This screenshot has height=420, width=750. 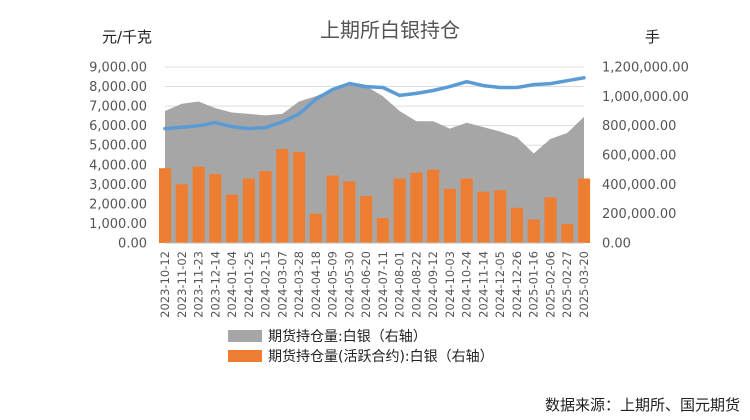 What do you see at coordinates (390, 30) in the screenshot?
I see `chart-title: 上期所白银持仓` at bounding box center [390, 30].